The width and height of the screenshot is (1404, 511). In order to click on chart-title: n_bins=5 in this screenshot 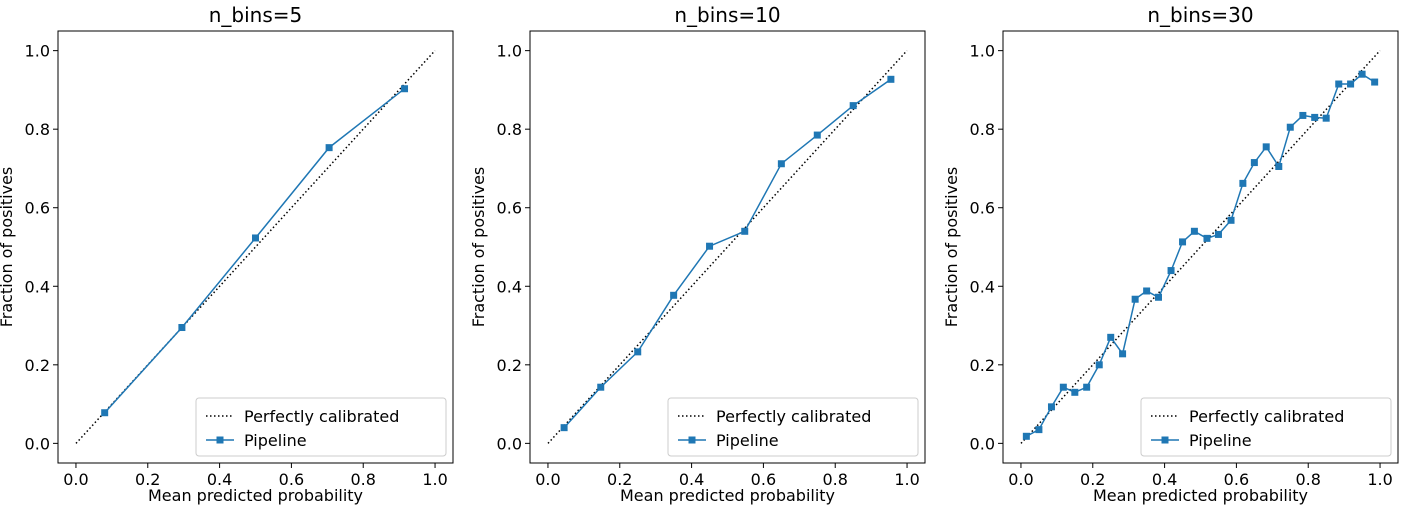, I will do `click(256, 15)`.